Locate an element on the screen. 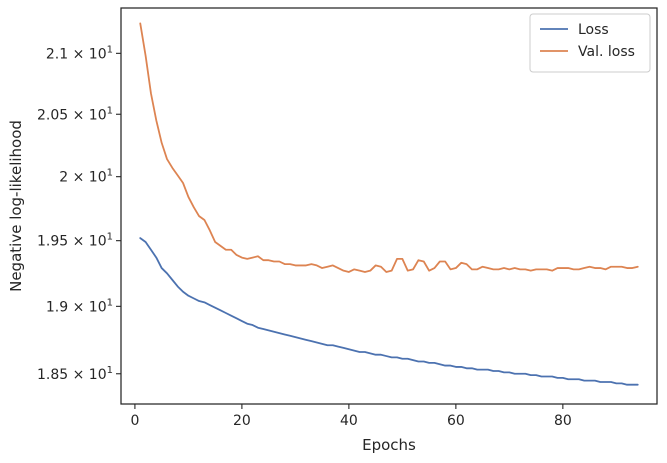 This screenshot has width=667, height=463. y-tick-label: 2.1 × 10¹ is located at coordinates (79, 53).